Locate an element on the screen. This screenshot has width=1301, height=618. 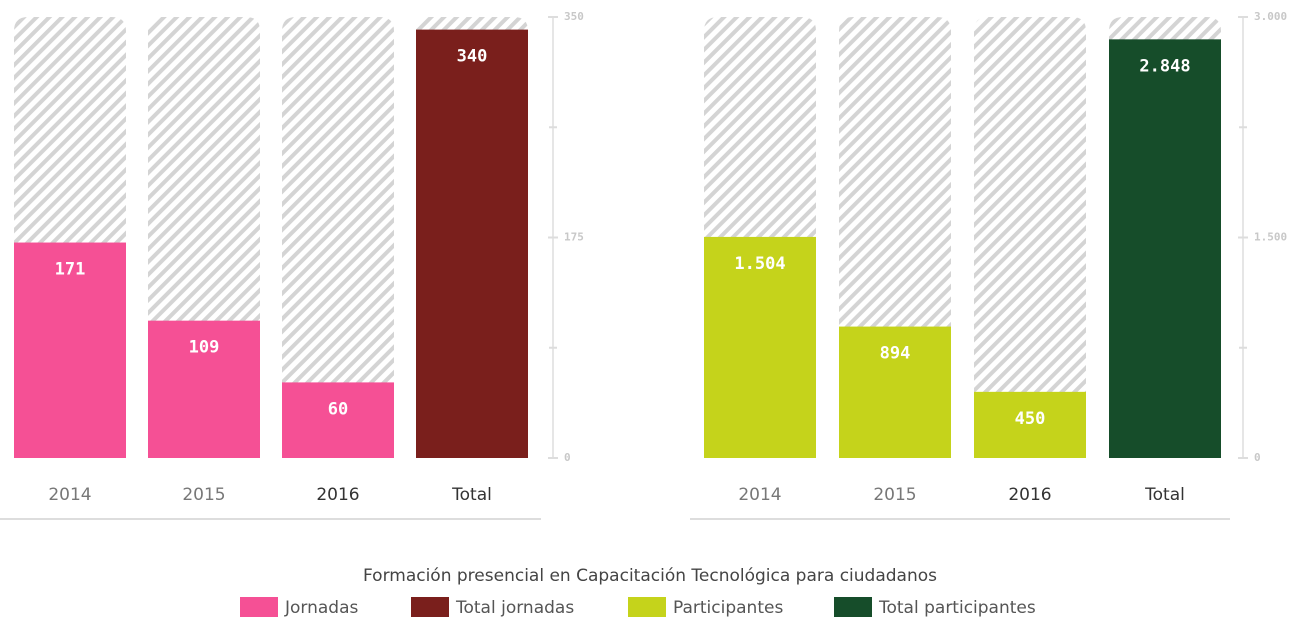
y-tick-label: 350 is located at coordinates (574, 16).